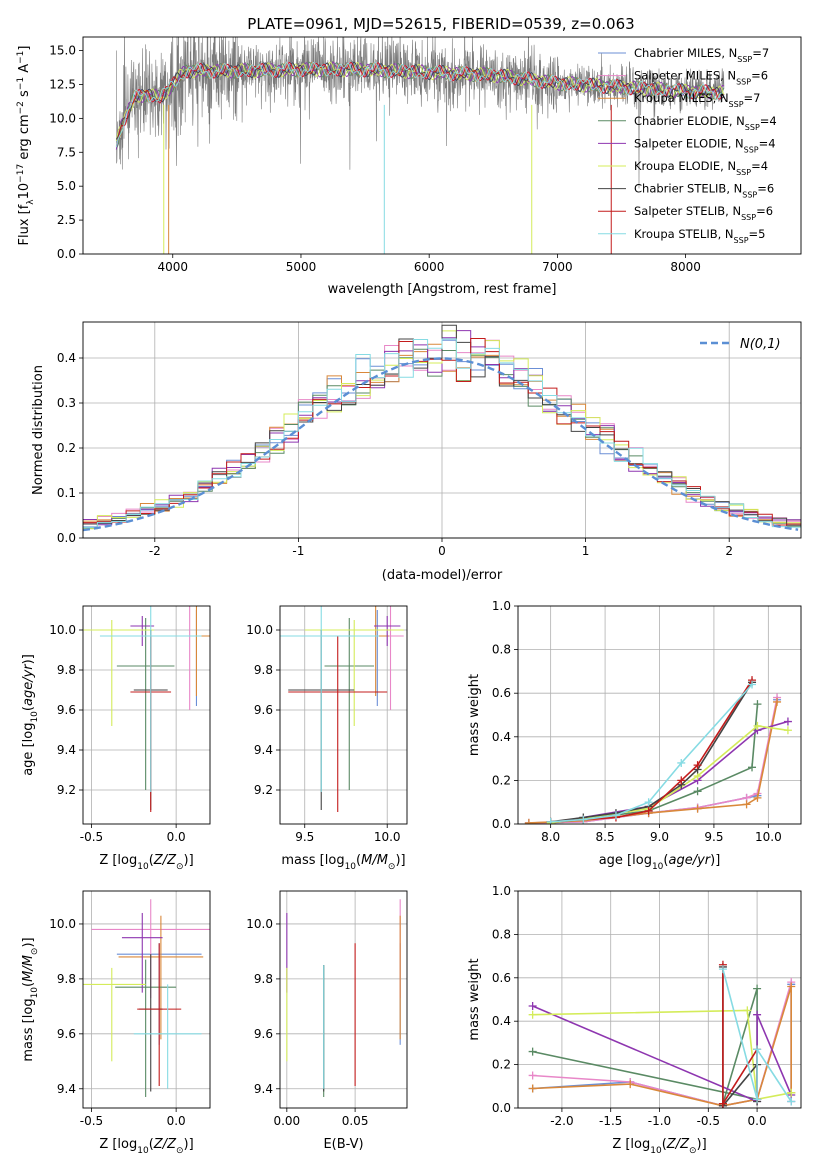 This screenshot has width=819, height=1170. I want to click on x-axis-label: Z [log10(Z/Z⊙)], so click(659, 1146).